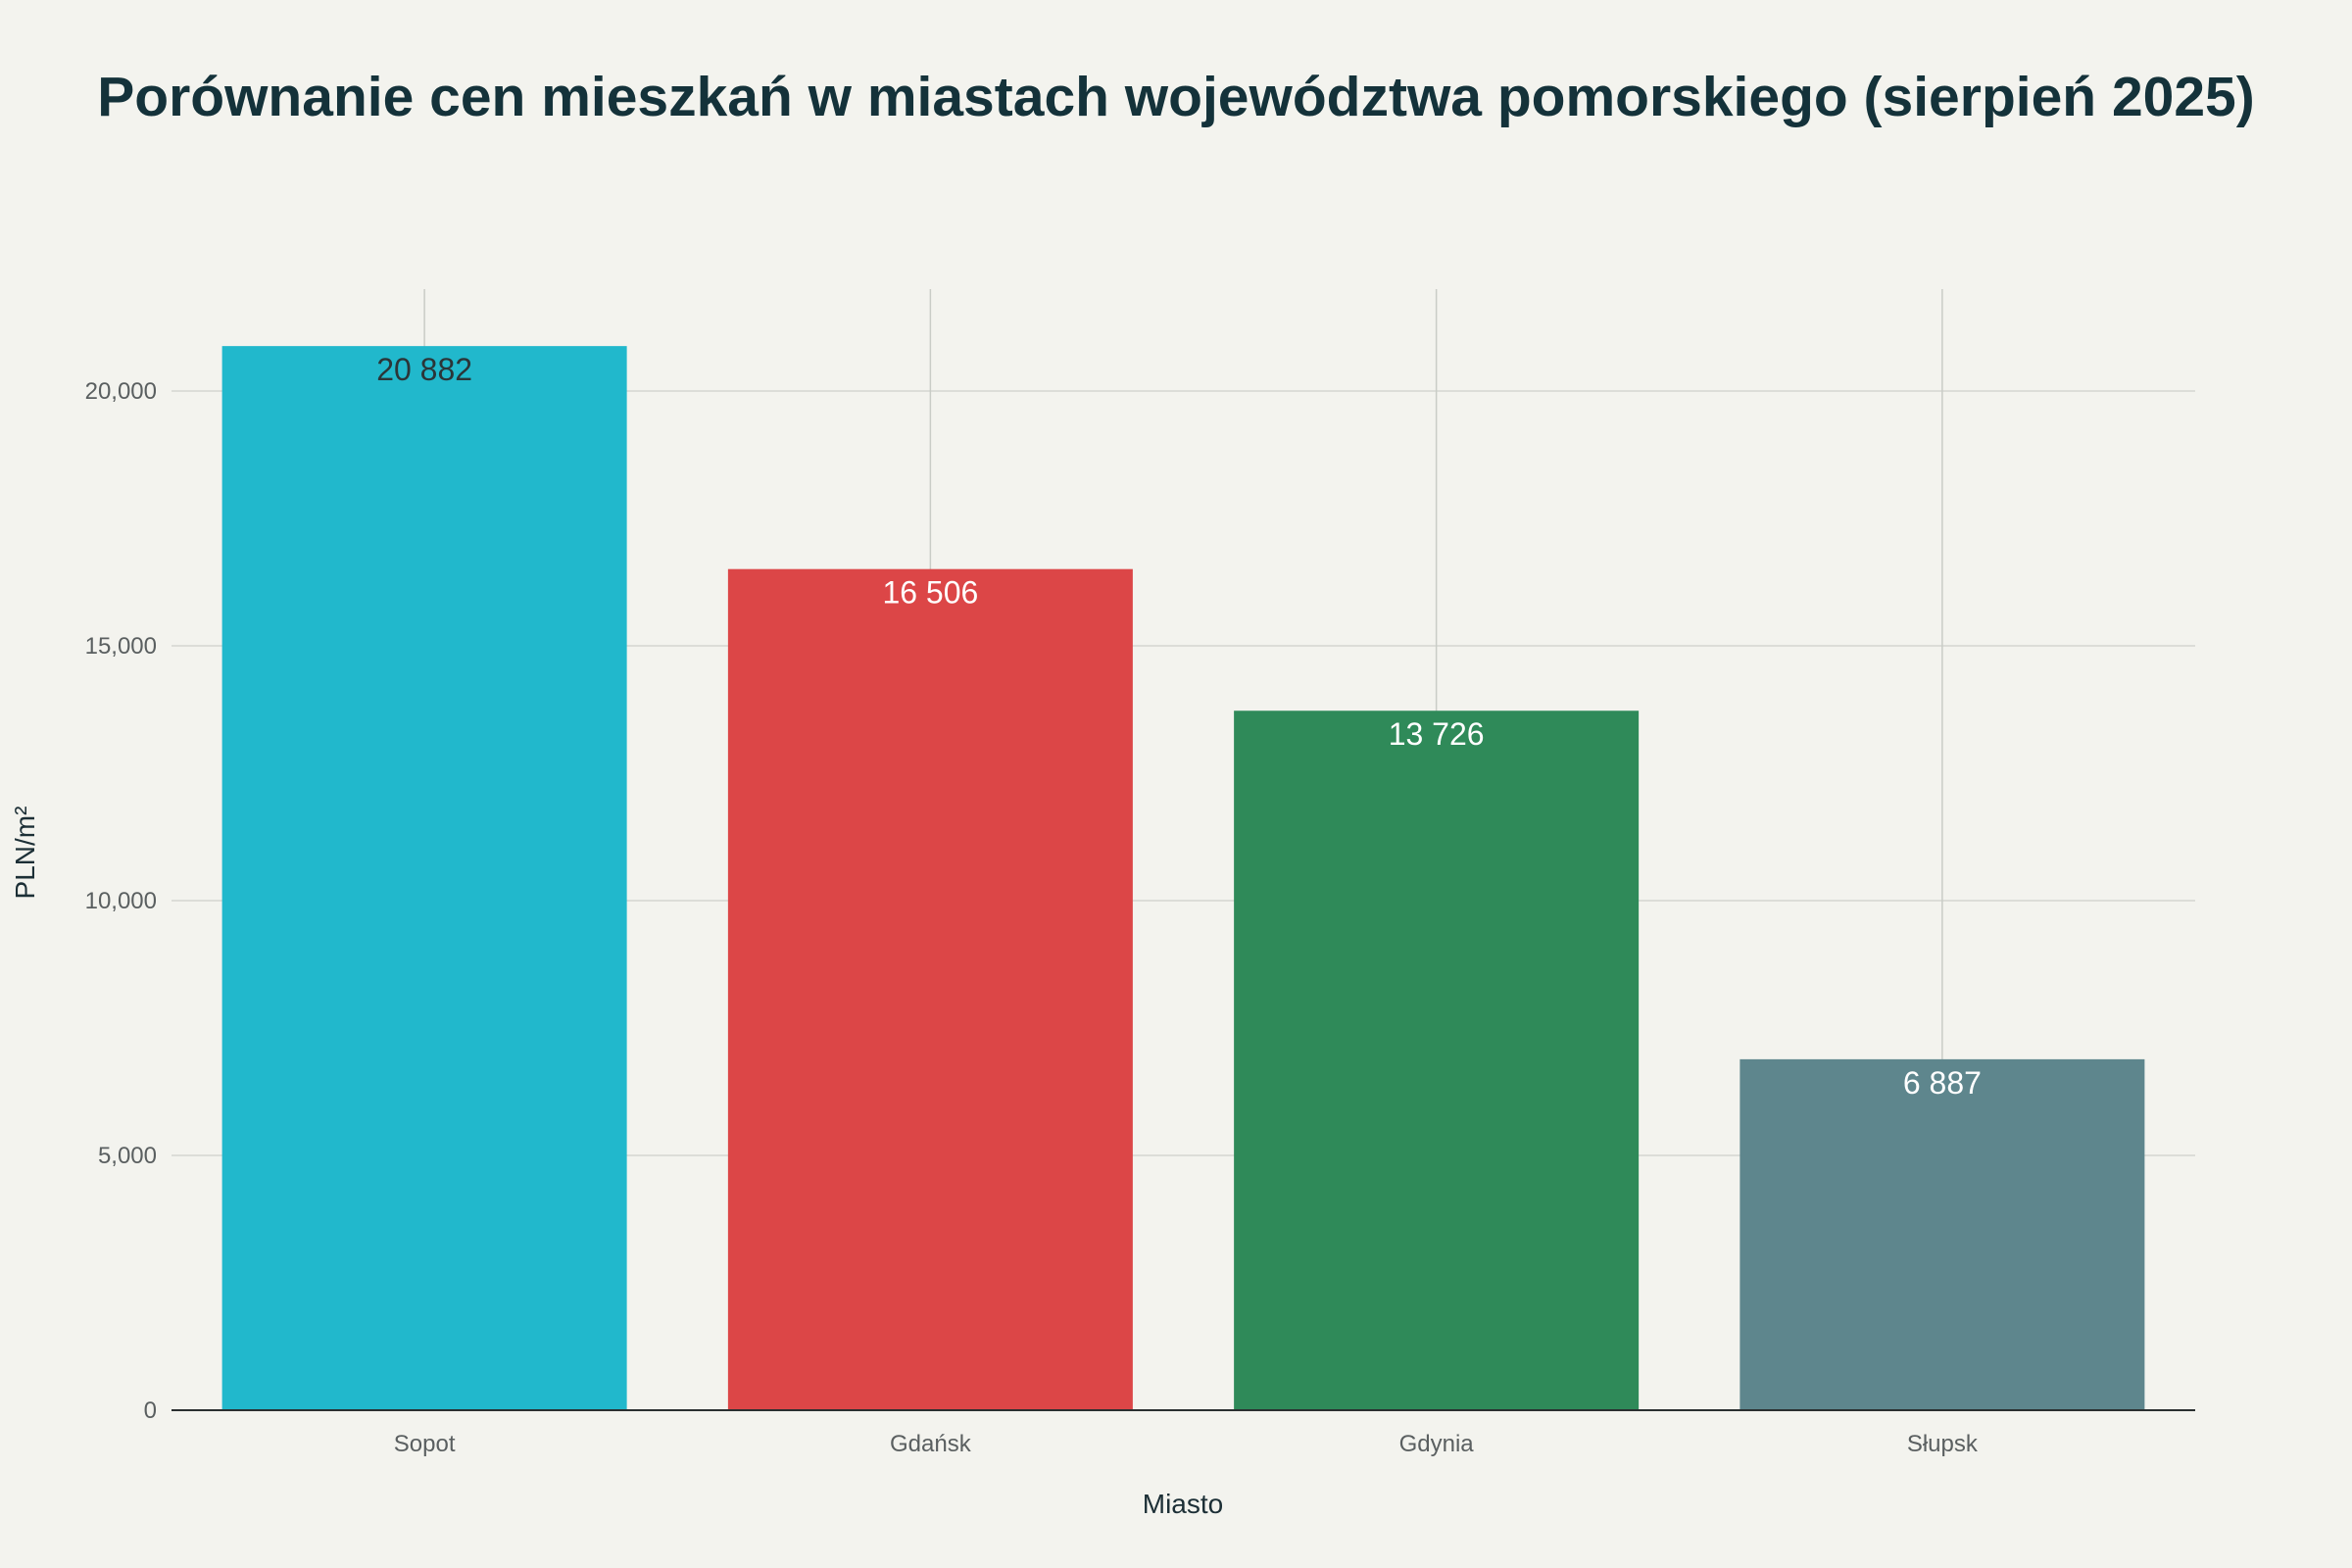 This screenshot has height=1568, width=2352. I want to click on bar-gdynia, so click(1437, 1060).